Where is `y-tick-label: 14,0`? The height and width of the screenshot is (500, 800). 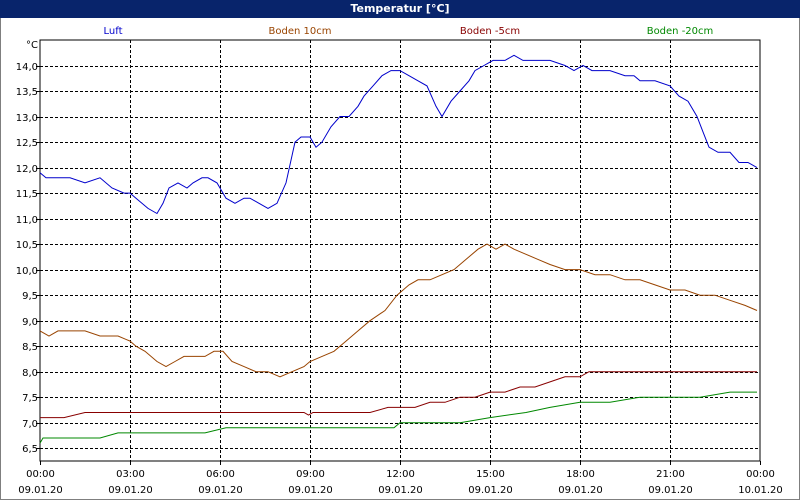
y-tick-label: 14,0 is located at coordinates (27, 67).